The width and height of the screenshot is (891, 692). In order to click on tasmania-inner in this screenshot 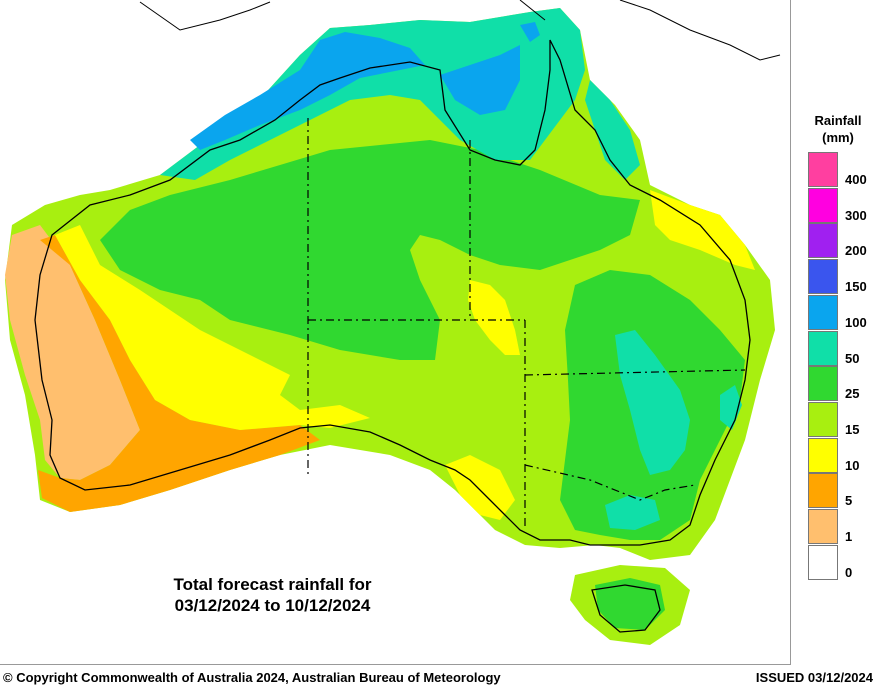, I will do `click(630, 604)`.